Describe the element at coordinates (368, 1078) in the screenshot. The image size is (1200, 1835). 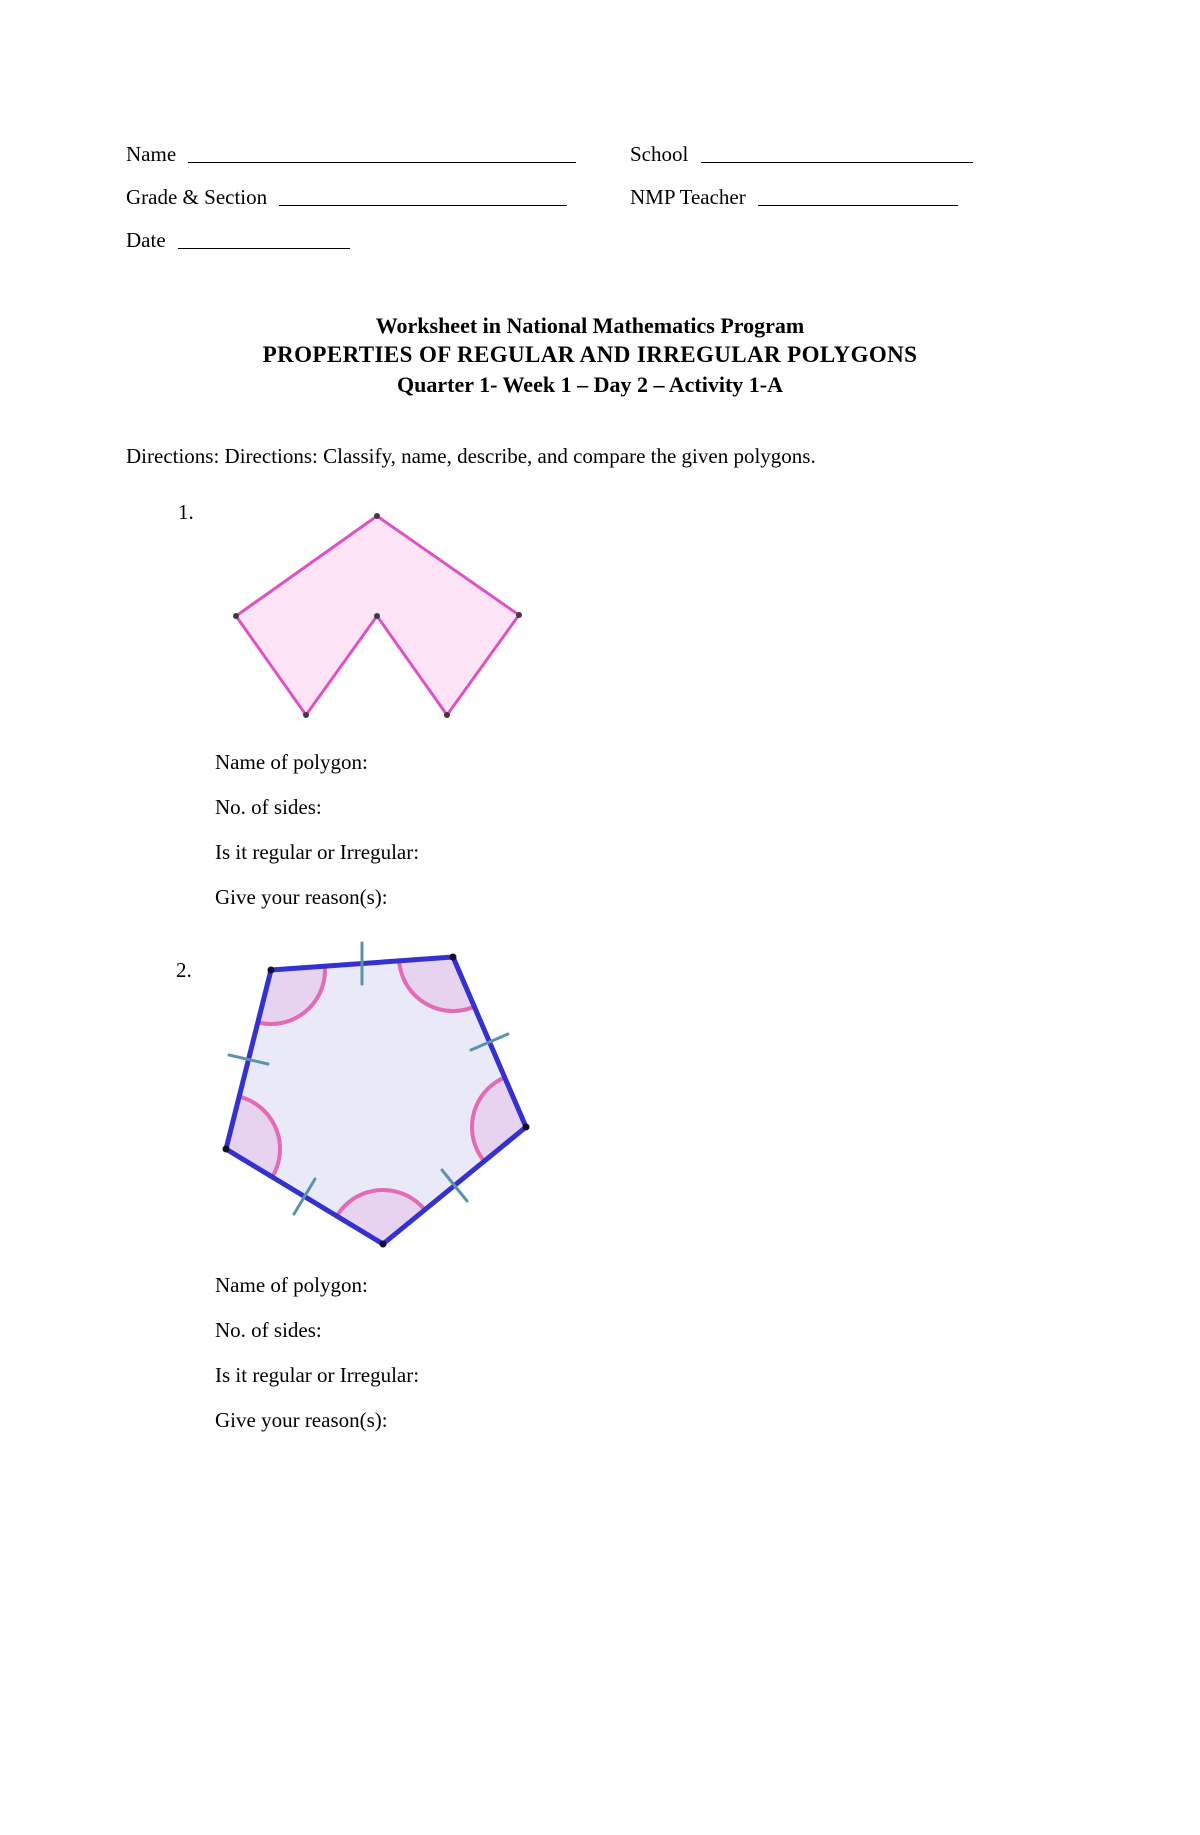
I see `figure-2-side-ticks` at that location.